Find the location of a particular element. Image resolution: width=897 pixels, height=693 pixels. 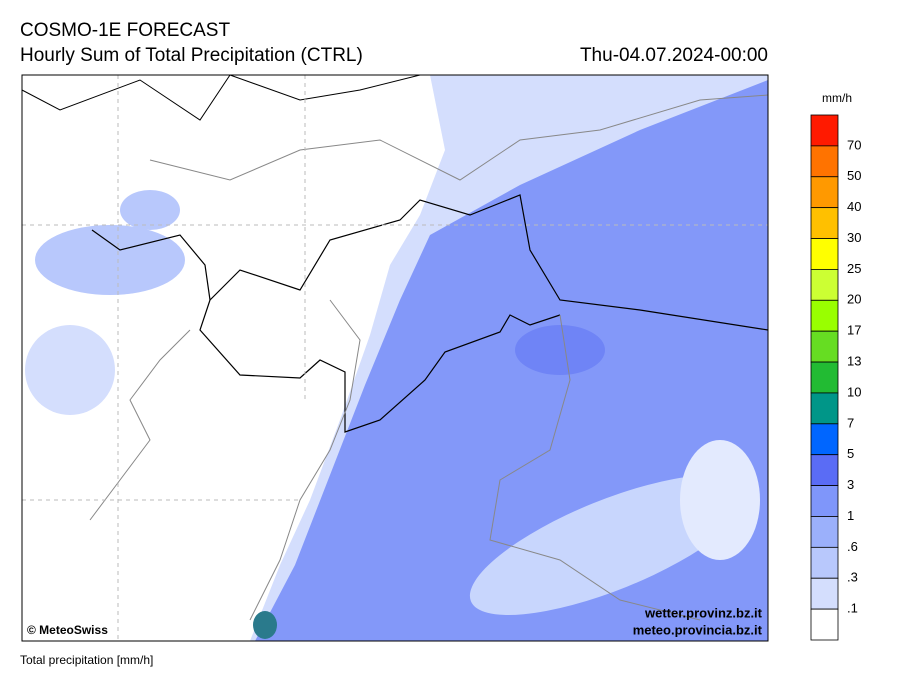

legend-label: 30 is located at coordinates (854, 237).